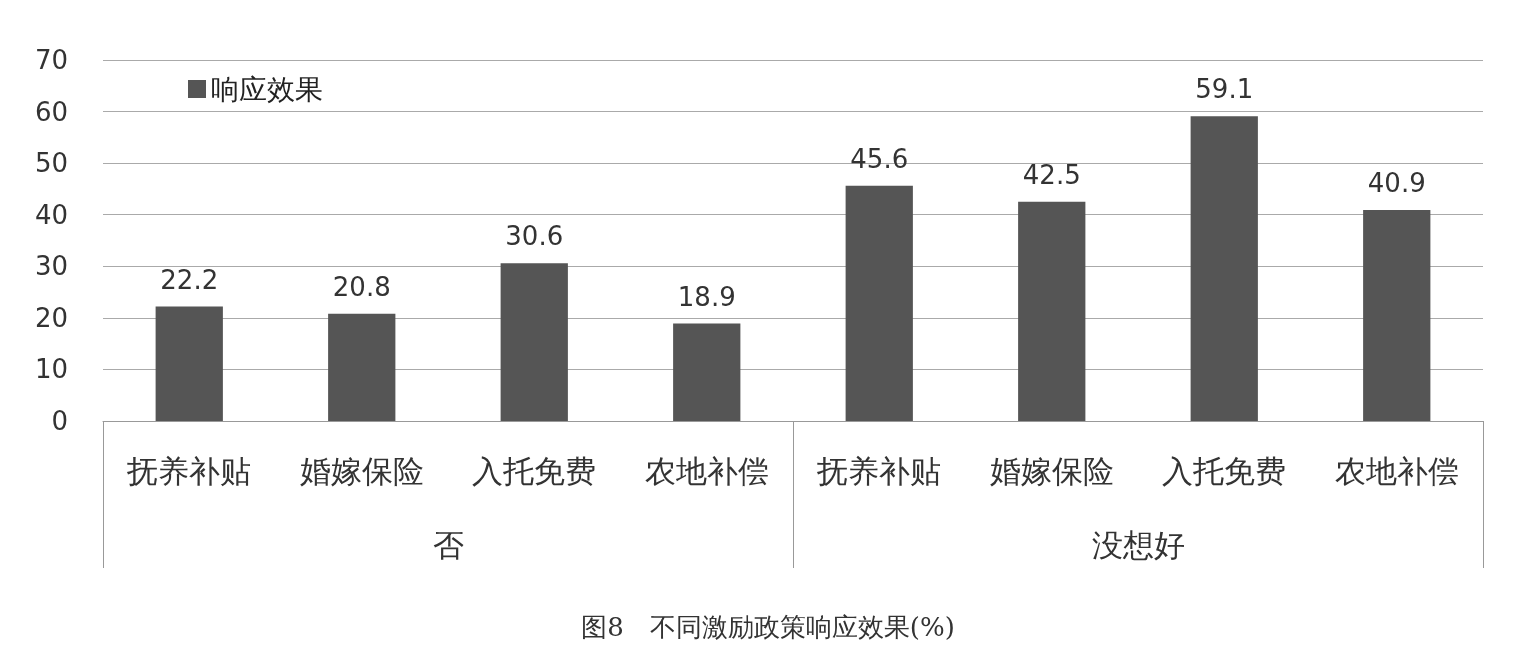  What do you see at coordinates (51, 163) in the screenshot?
I see `y-tick-label: 50` at bounding box center [51, 163].